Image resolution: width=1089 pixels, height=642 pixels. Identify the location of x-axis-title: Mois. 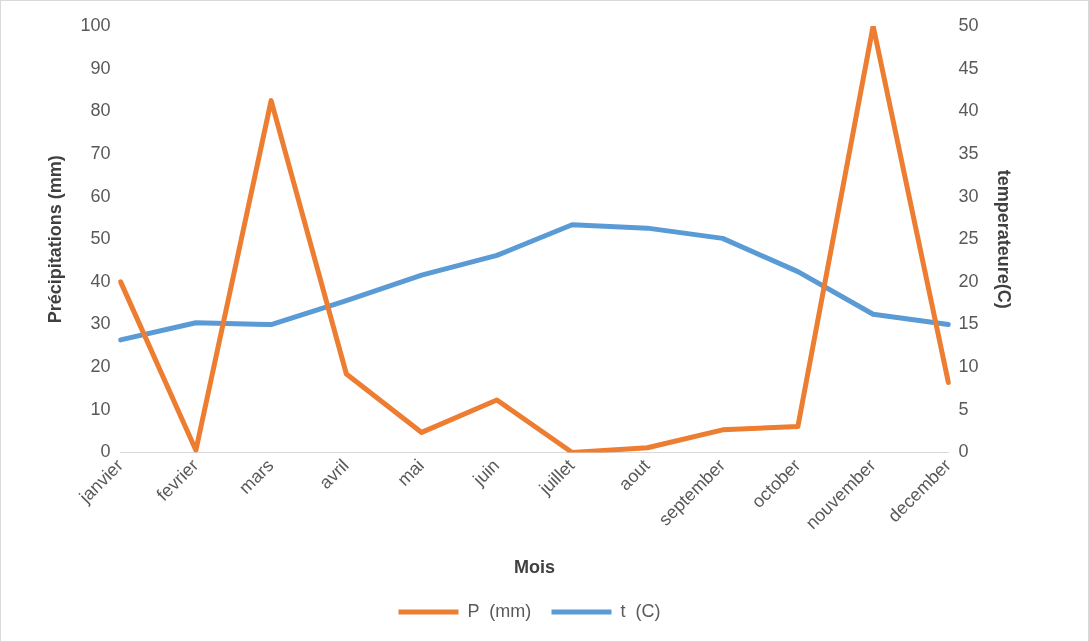
(535, 567).